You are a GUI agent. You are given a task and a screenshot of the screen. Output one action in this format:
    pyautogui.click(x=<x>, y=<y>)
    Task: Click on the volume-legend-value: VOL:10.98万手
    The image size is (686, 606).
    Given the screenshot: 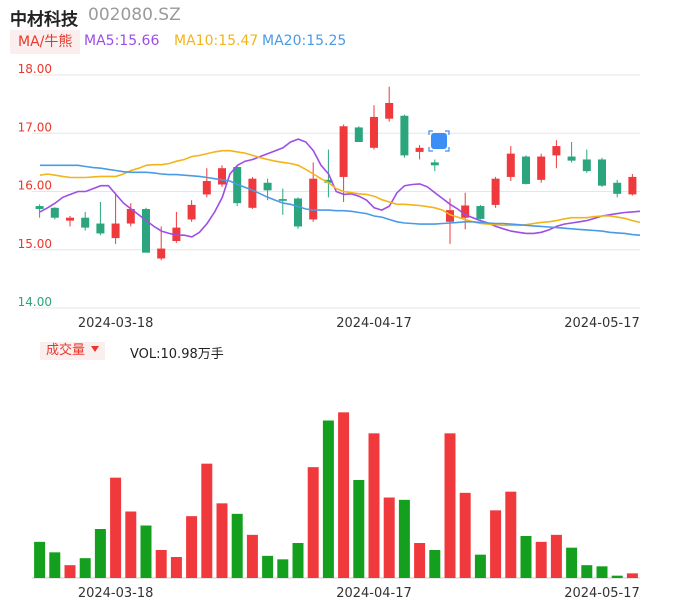 What is the action you would take?
    pyautogui.click(x=177, y=354)
    